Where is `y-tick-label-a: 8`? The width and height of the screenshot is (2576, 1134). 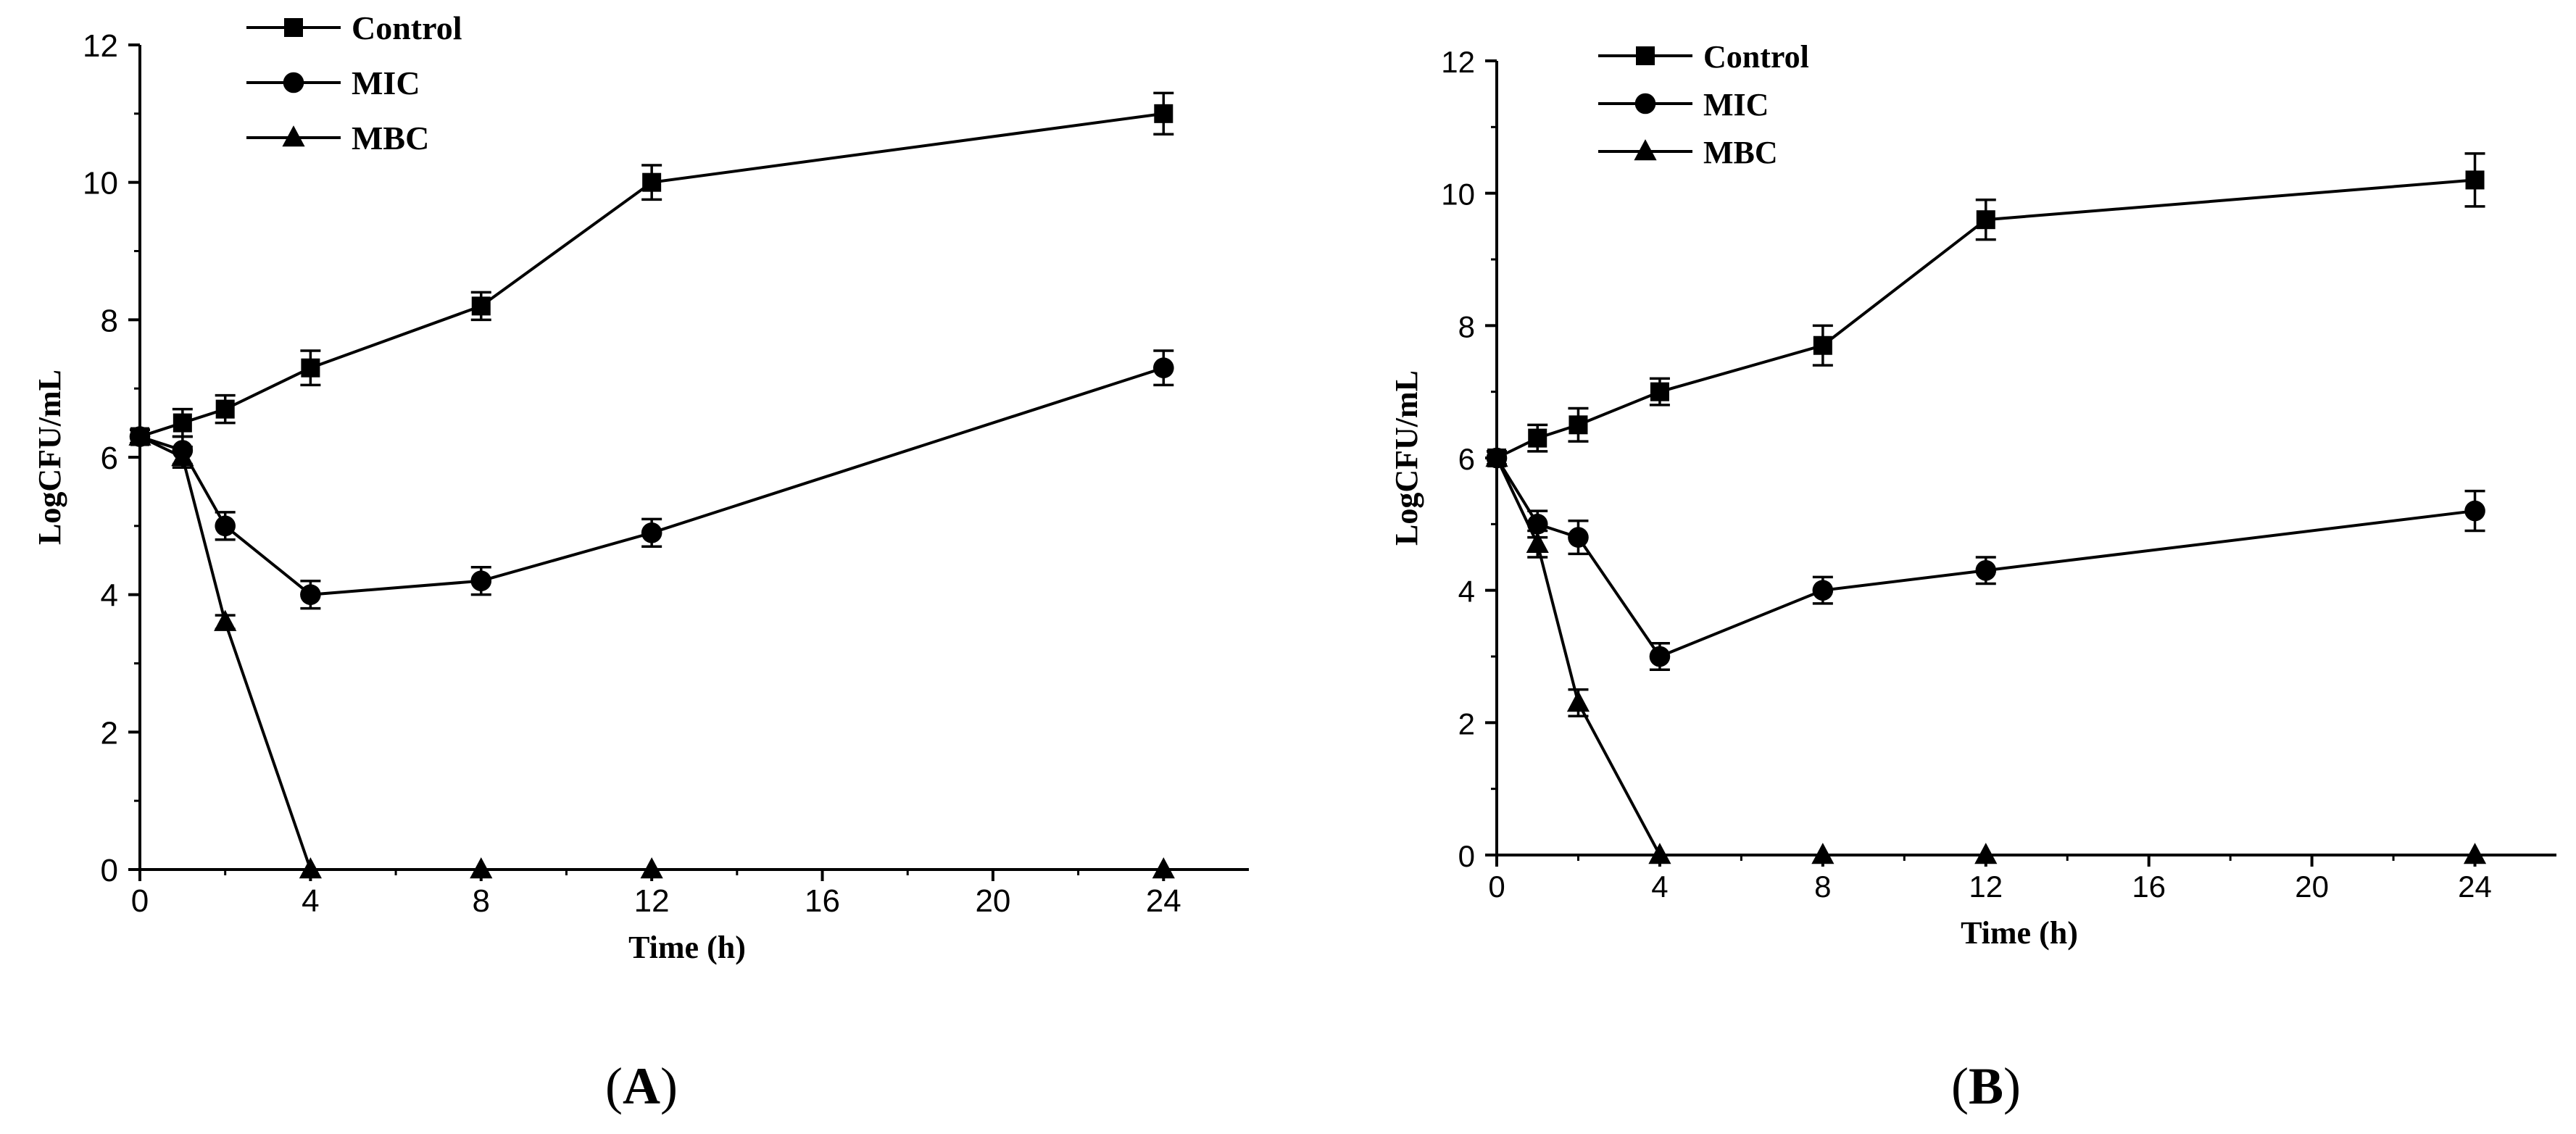 y-tick-label-a: 8 is located at coordinates (109, 321).